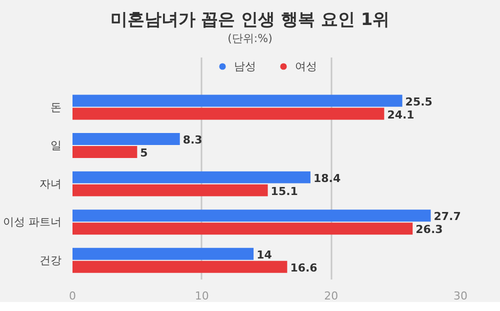 This screenshot has height=311, width=500. I want to click on data-label: 26.3, so click(429, 229).